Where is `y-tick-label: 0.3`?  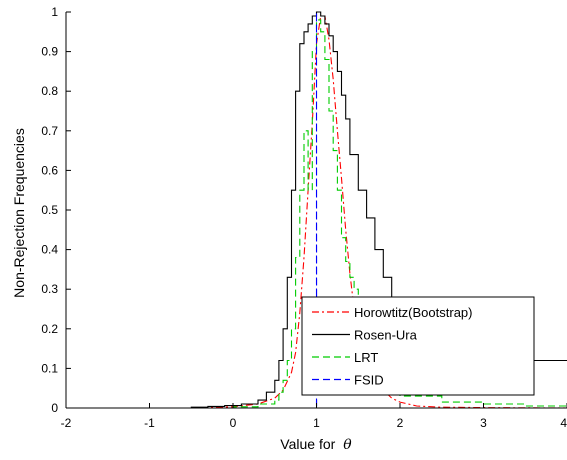 y-tick-label: 0.3 is located at coordinates (49, 289).